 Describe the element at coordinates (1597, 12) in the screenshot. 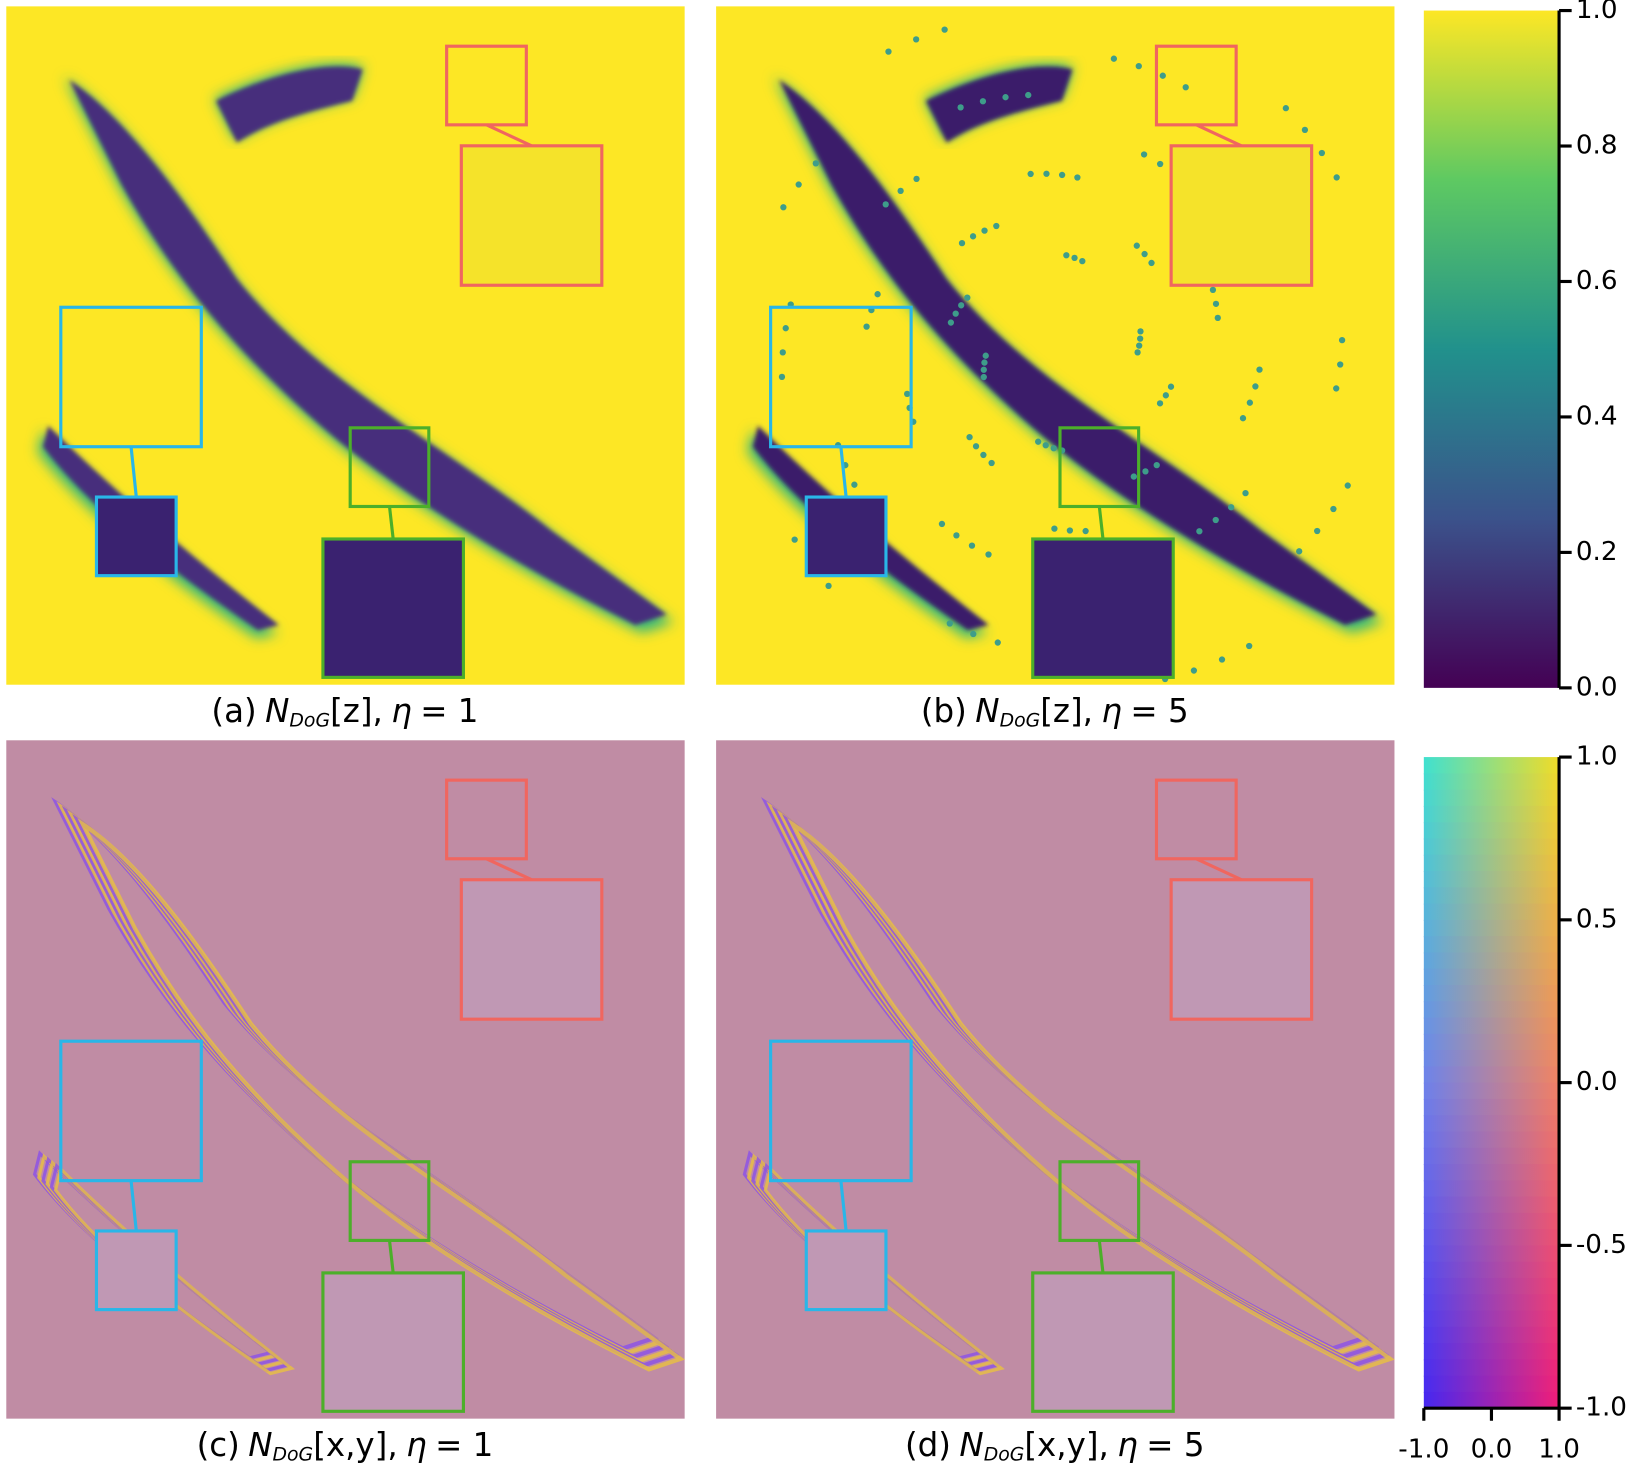

I see `y-tick-label: 1.0` at that location.